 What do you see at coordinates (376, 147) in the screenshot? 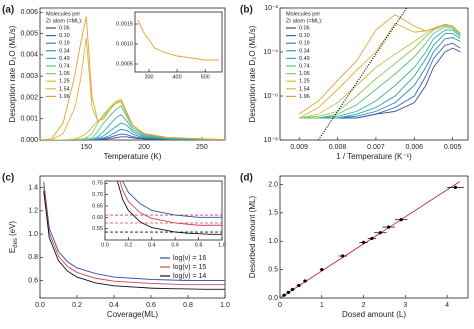
I see `x-tick-label: 0.007` at bounding box center [376, 147].